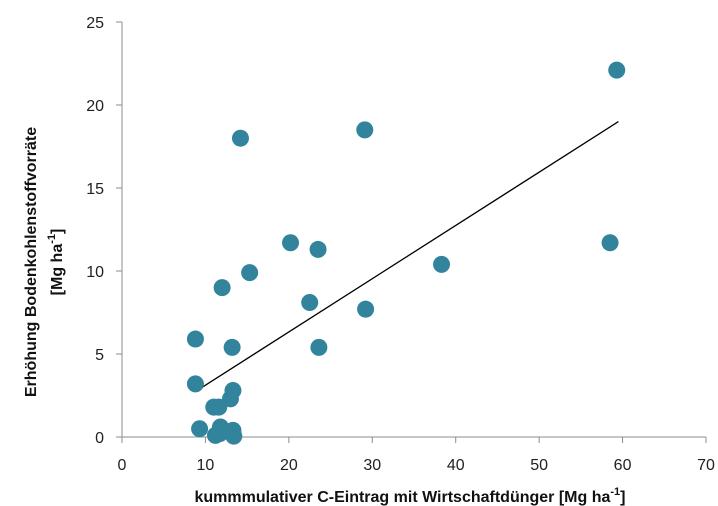 The width and height of the screenshot is (718, 506). I want to click on x-tick-label: 20, so click(289, 465).